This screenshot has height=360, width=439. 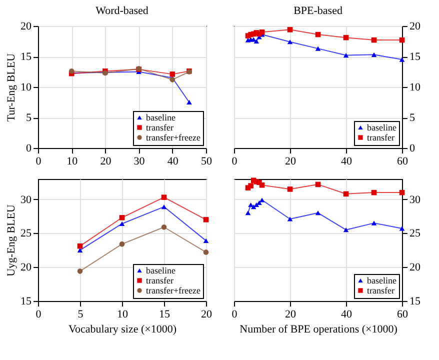 I want to click on y2-tick-label: 25, so click(x=415, y=234).